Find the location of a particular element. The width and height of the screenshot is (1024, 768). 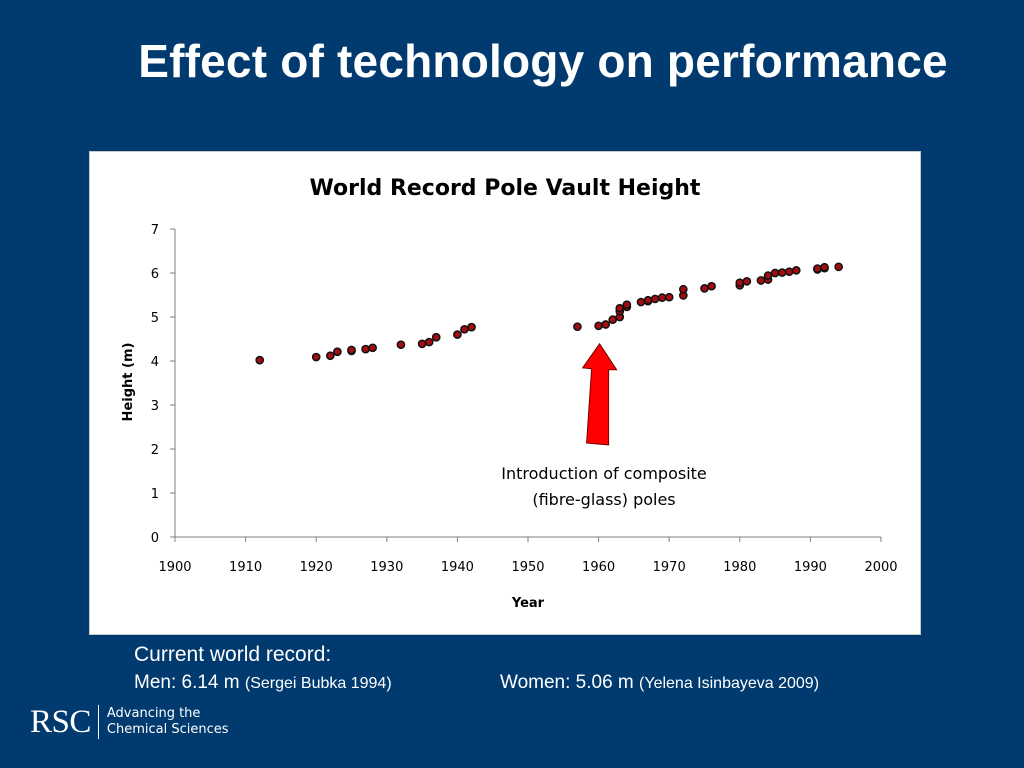

x-tick-label: 1990 is located at coordinates (810, 567).